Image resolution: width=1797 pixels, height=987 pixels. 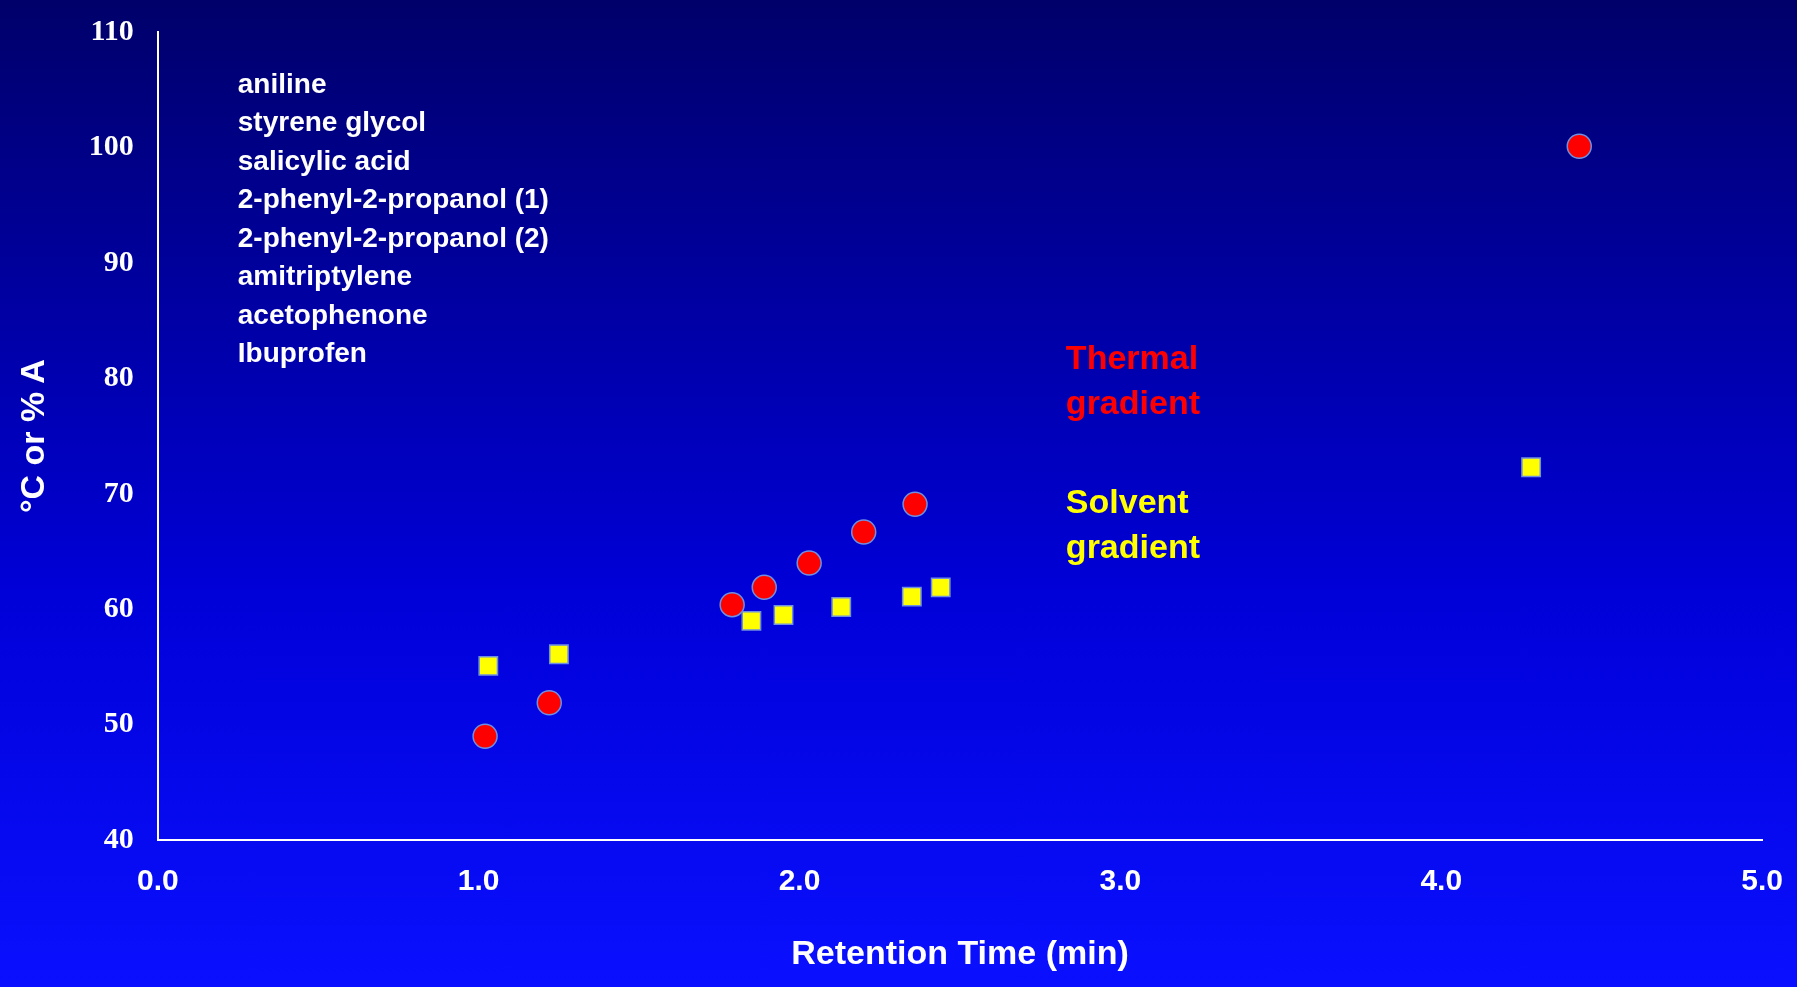 I want to click on text: Thermal gradient, so click(x=1132, y=379).